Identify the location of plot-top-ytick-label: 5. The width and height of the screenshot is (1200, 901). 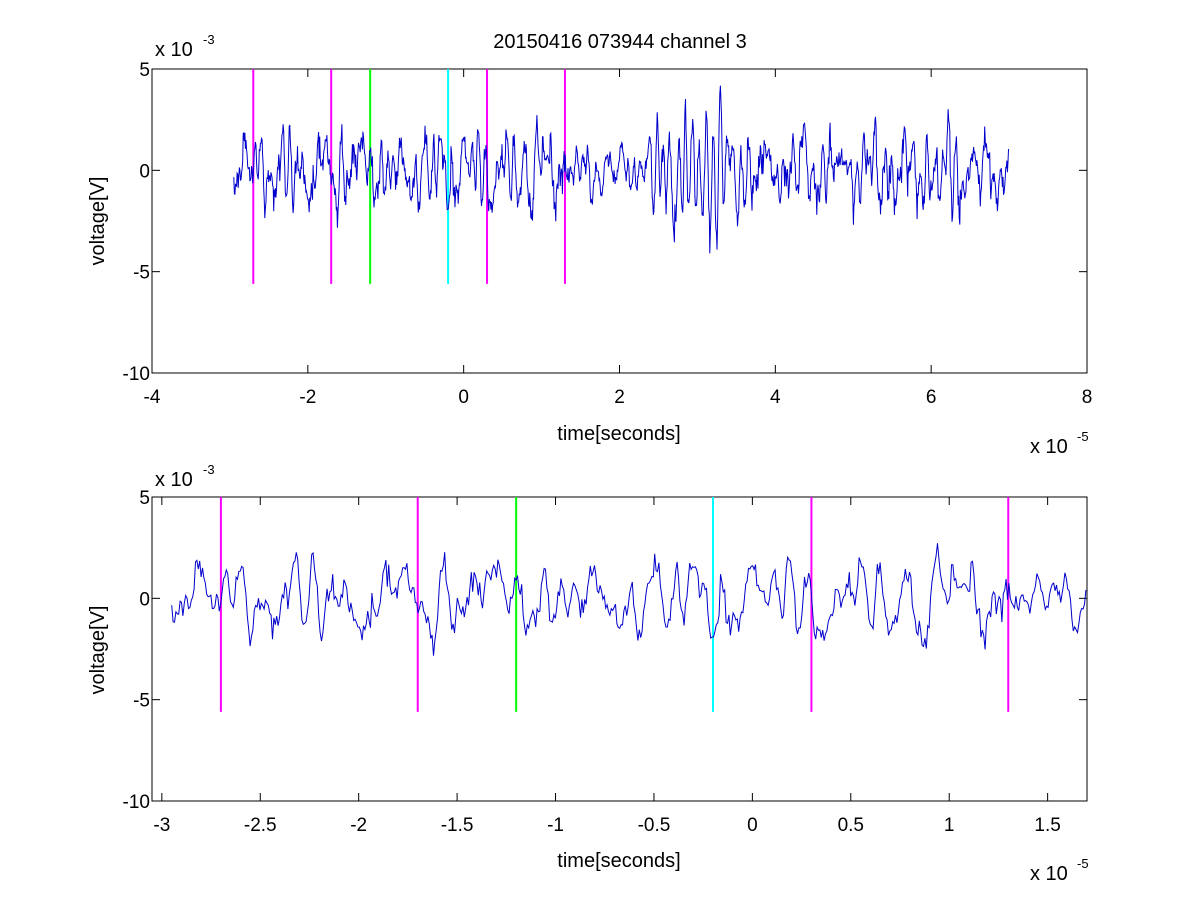
(144, 70).